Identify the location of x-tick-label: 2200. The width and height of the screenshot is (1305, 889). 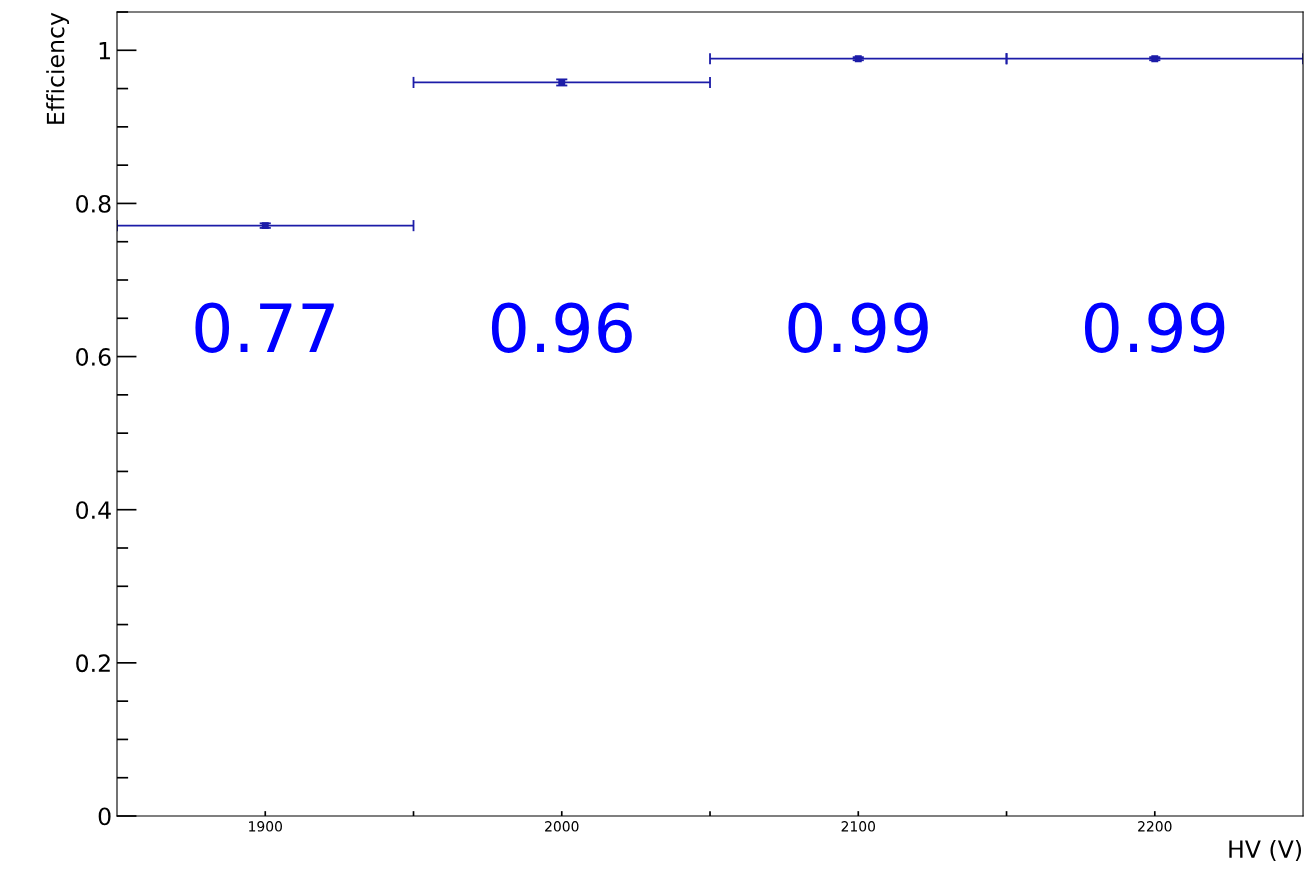
(1155, 826).